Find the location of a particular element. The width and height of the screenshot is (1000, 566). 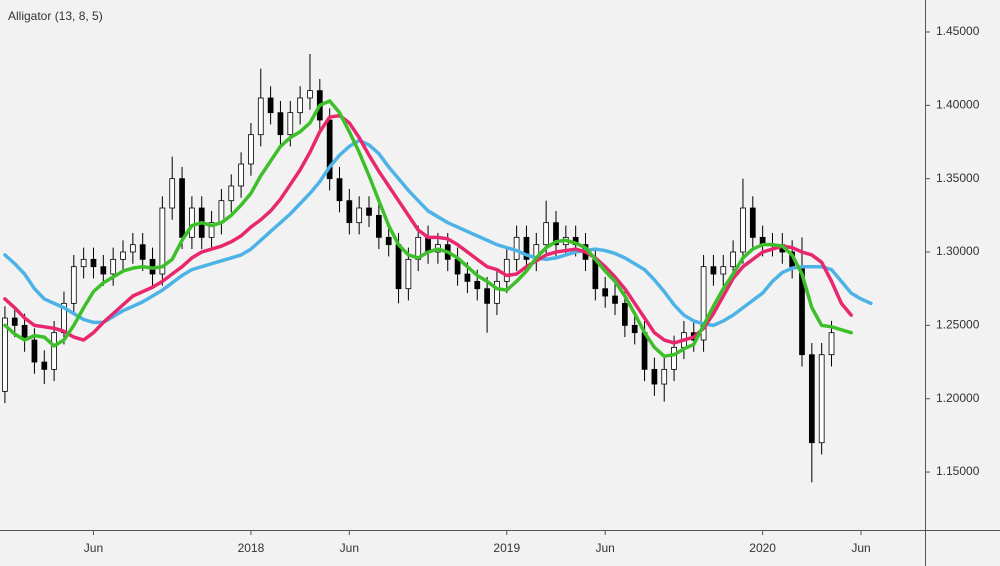

x-tick-label: 2019 is located at coordinates (506, 548).